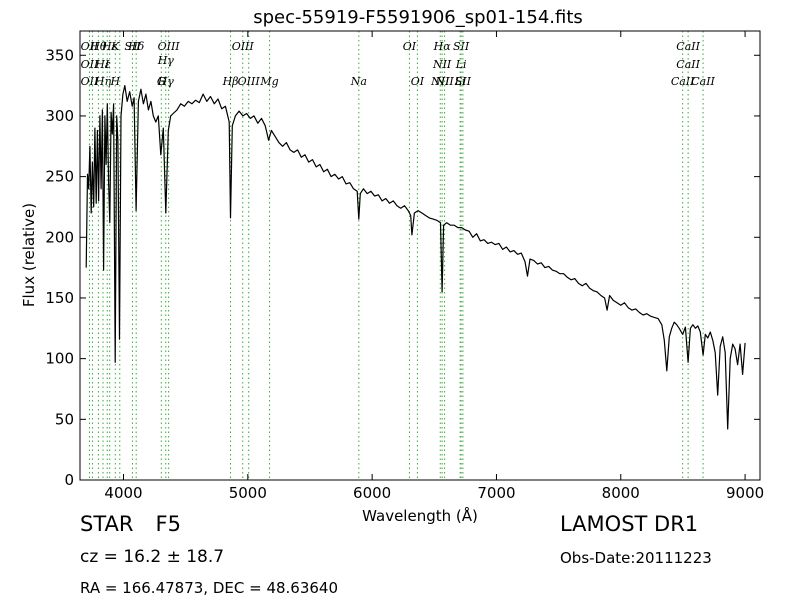  What do you see at coordinates (249, 81) in the screenshot?
I see `spectral-line-label-bottom: OIII` at bounding box center [249, 81].